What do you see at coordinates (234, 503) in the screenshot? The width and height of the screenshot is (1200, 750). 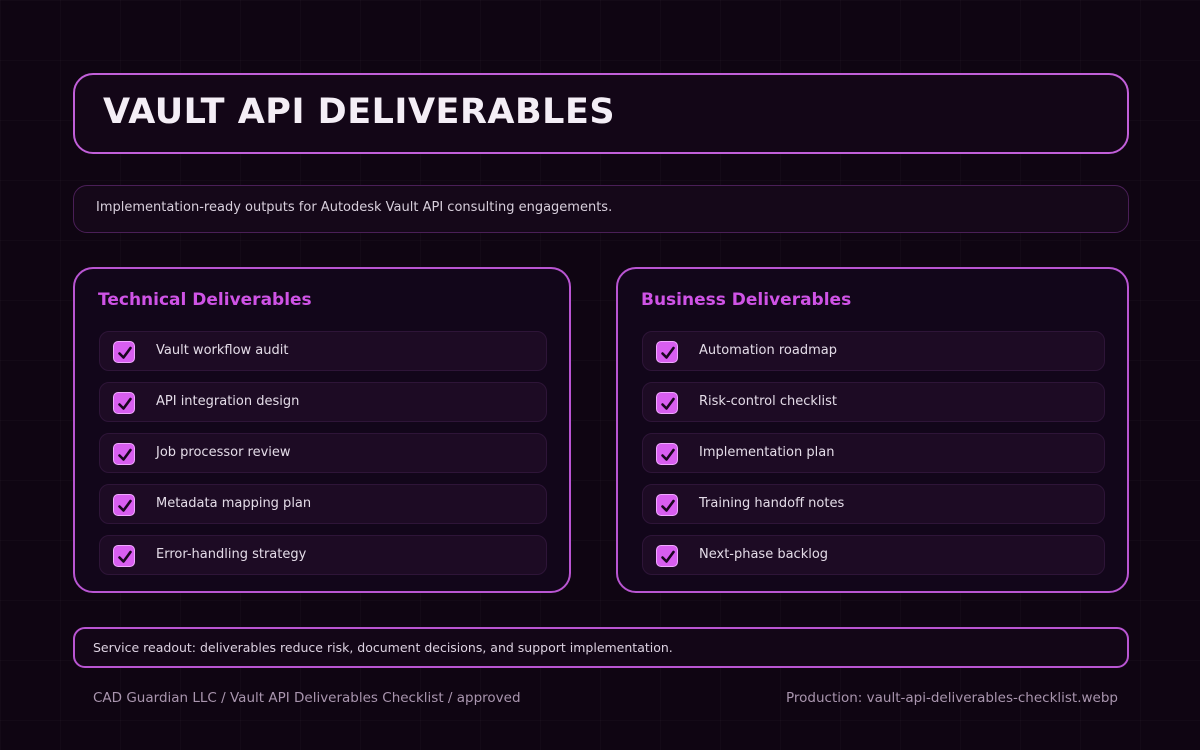 I see `checklist-item-label: Metadata mapping plan` at bounding box center [234, 503].